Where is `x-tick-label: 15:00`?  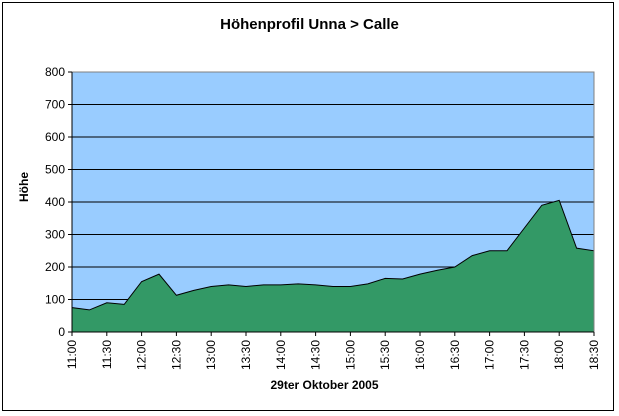
x-tick-label: 15:00 is located at coordinates (350, 355).